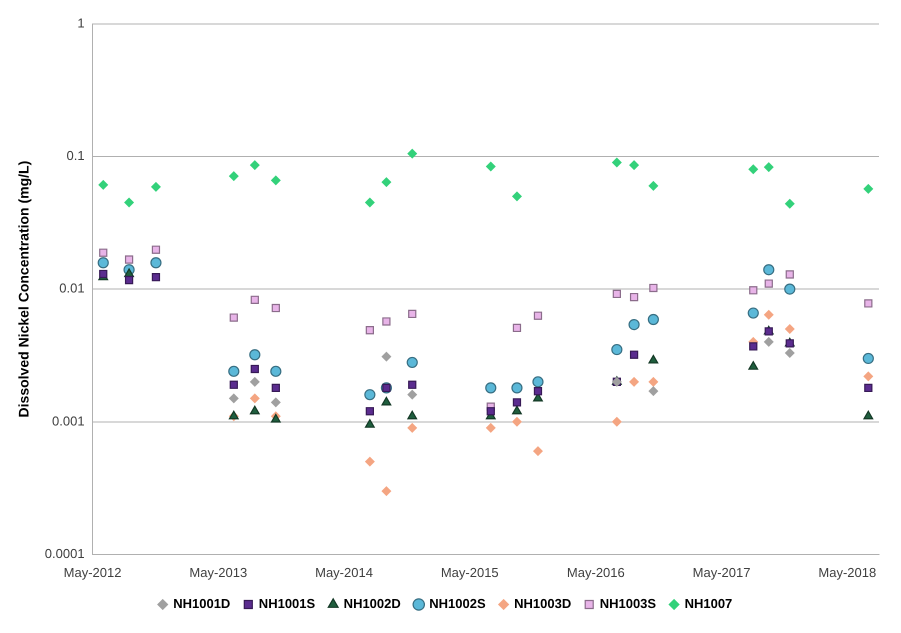  I want to click on y-axis-title: Dissolved Nickel Concentration (mg/L), so click(23, 289).